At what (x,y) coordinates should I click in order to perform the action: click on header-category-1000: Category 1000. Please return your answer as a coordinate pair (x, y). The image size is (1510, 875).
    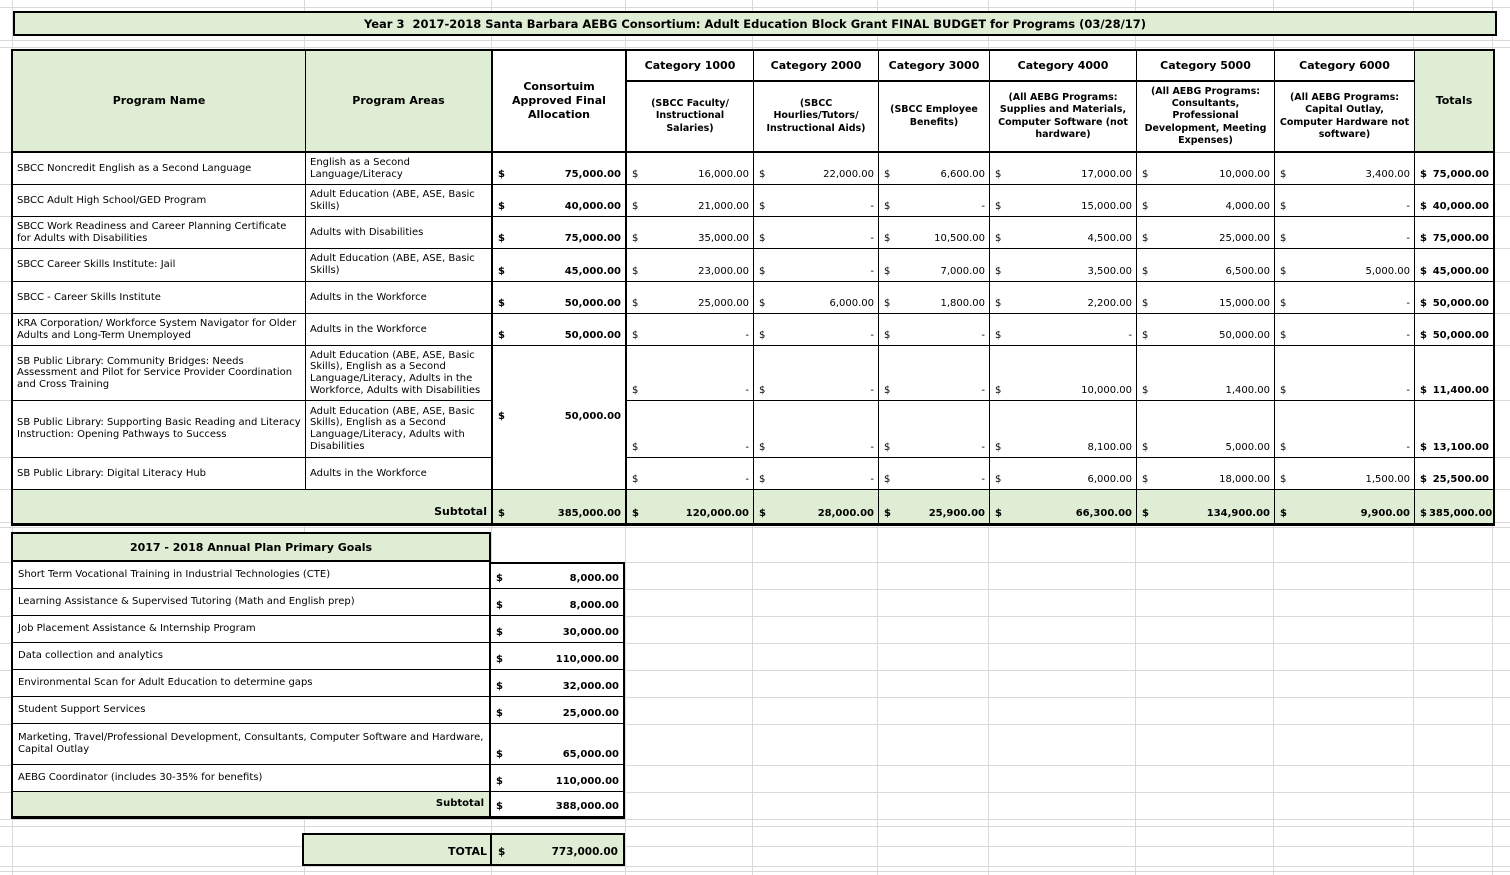
    Looking at the image, I should click on (690, 66).